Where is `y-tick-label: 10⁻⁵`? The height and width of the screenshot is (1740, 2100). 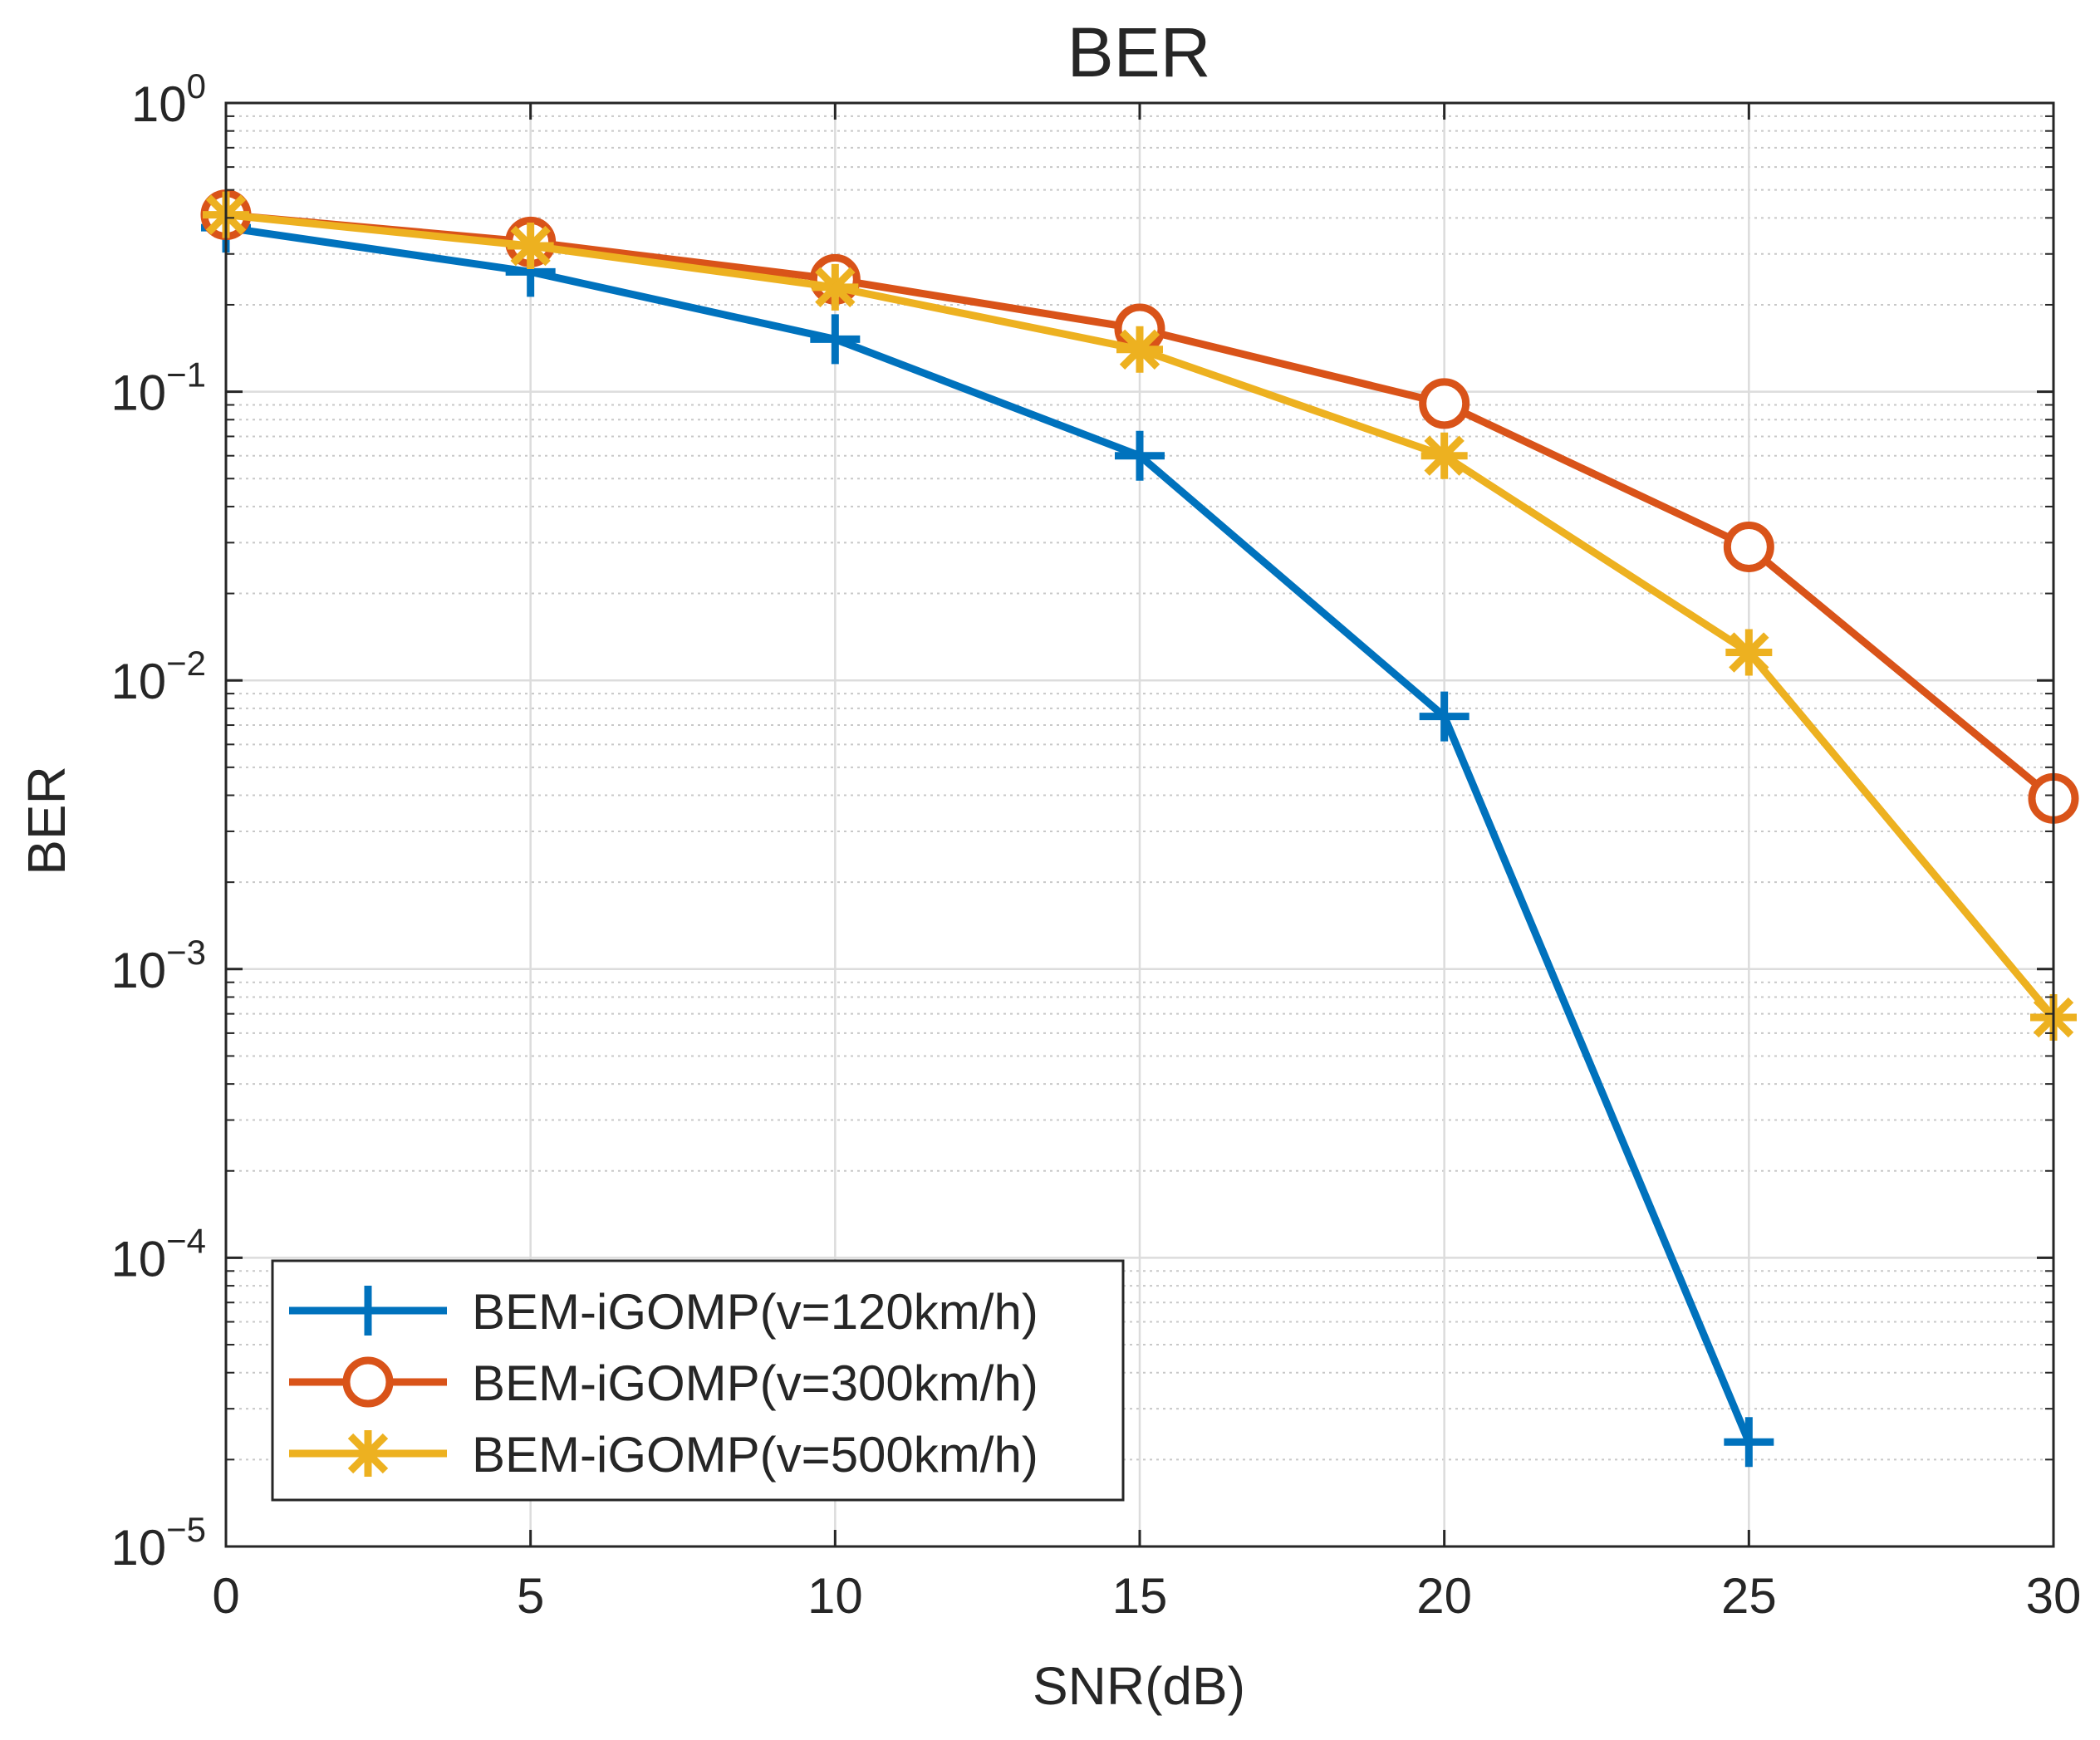 y-tick-label: 10⁻⁵ is located at coordinates (158, 1543).